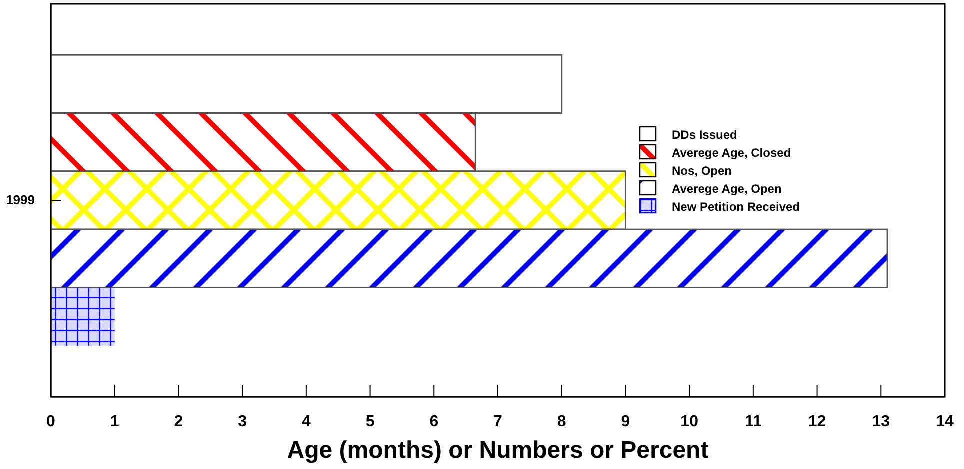  Describe the element at coordinates (881, 421) in the screenshot. I see `x-tick-label: 13` at that location.